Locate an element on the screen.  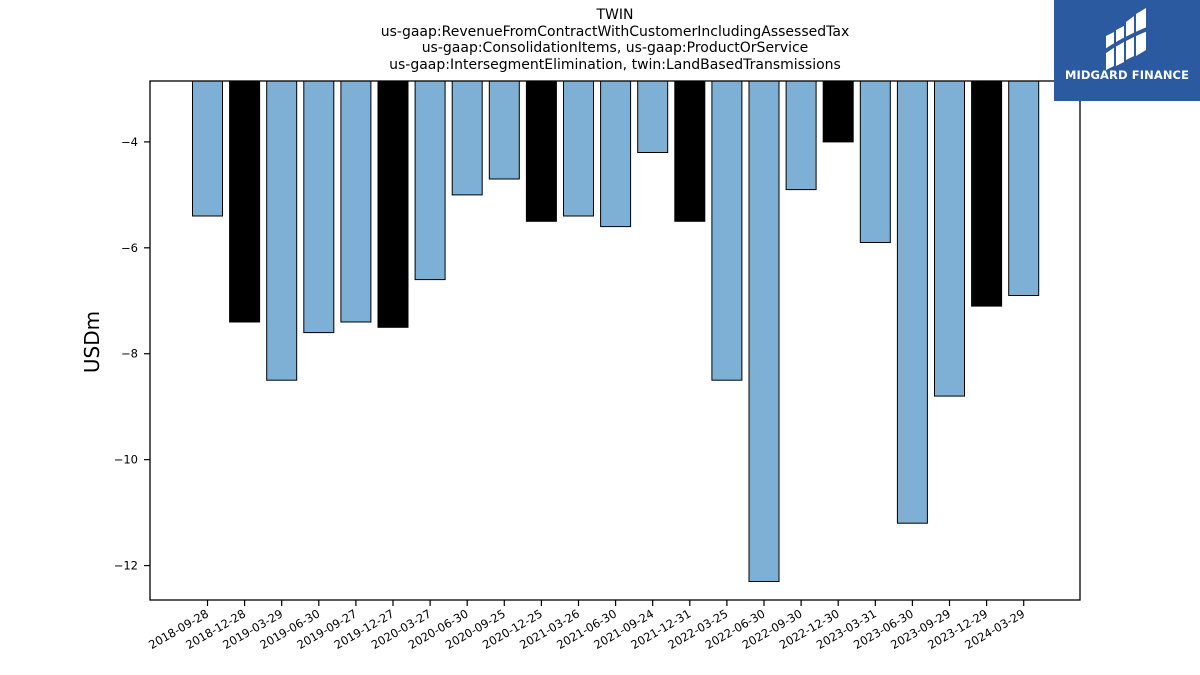
y-tick-label: −8 is located at coordinates (129, 354).